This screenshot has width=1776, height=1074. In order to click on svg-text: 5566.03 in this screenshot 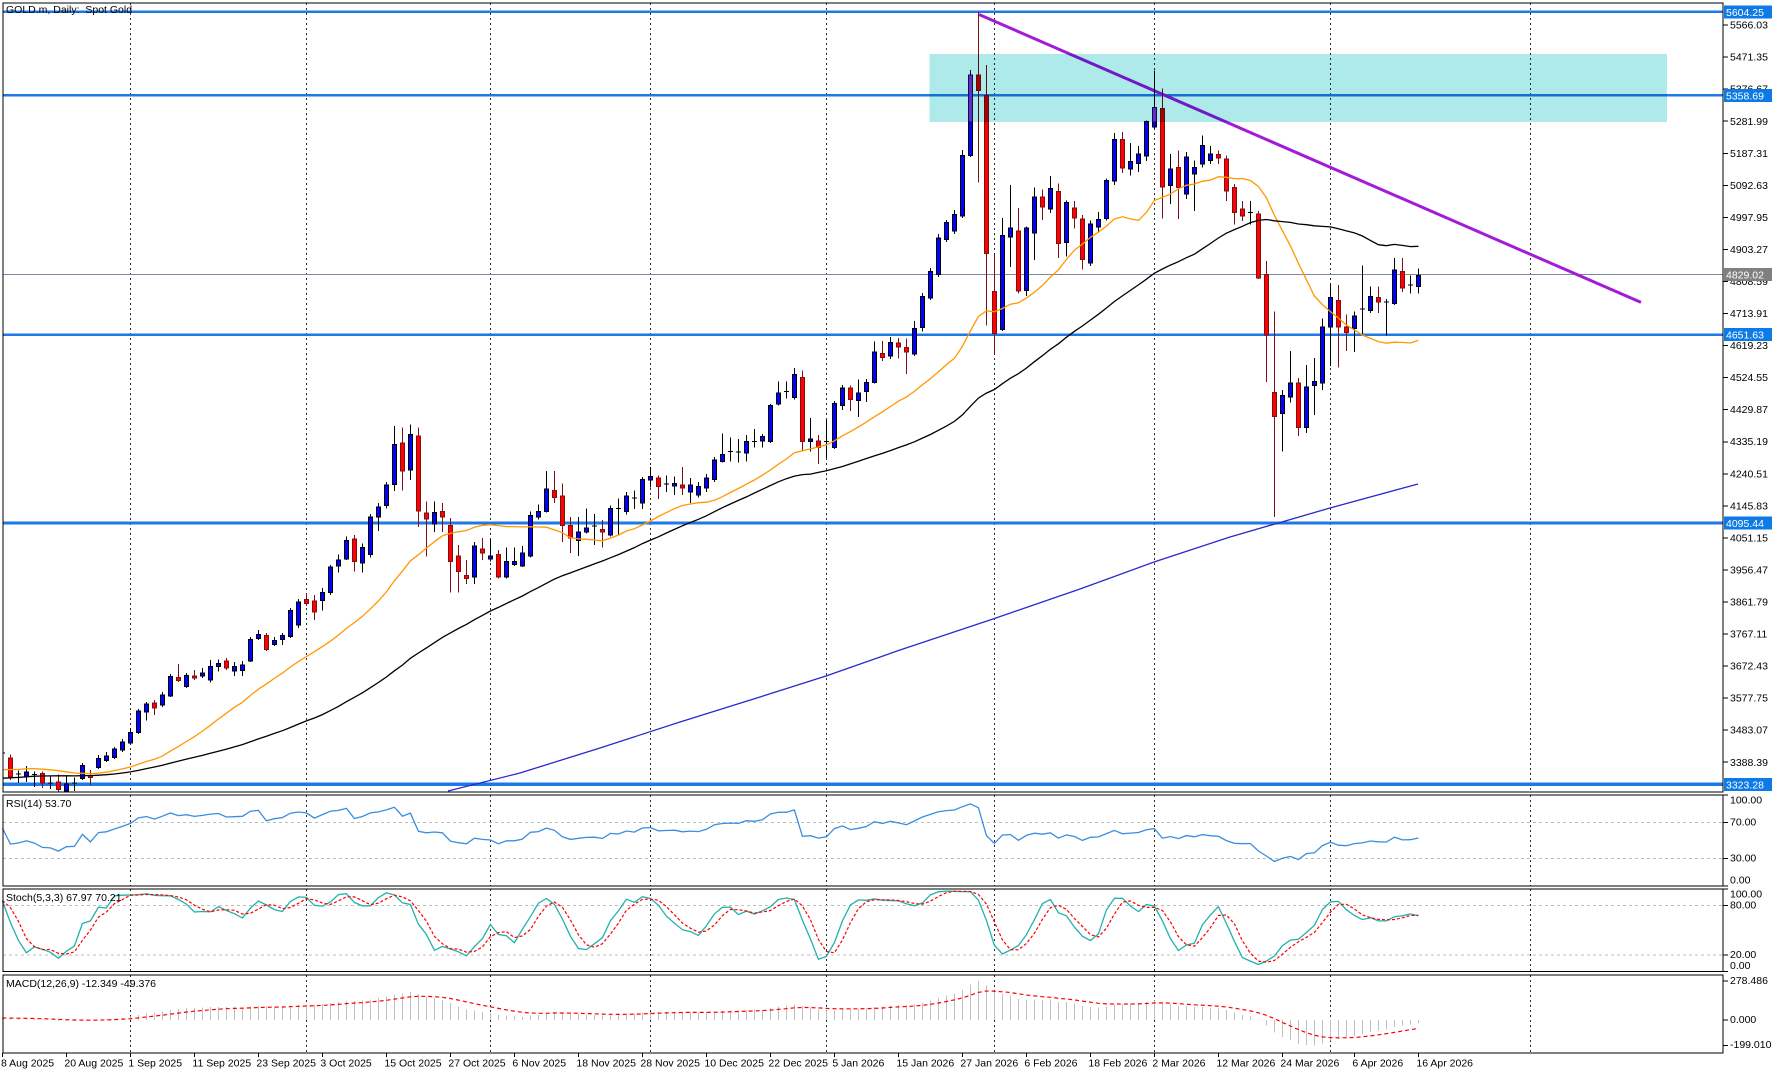, I will do `click(1749, 26)`.